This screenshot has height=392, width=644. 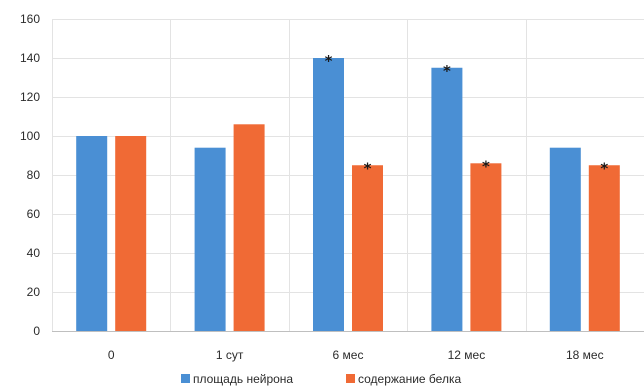 I want to click on legend-label-protein-content: содержание белка, so click(x=409, y=379).